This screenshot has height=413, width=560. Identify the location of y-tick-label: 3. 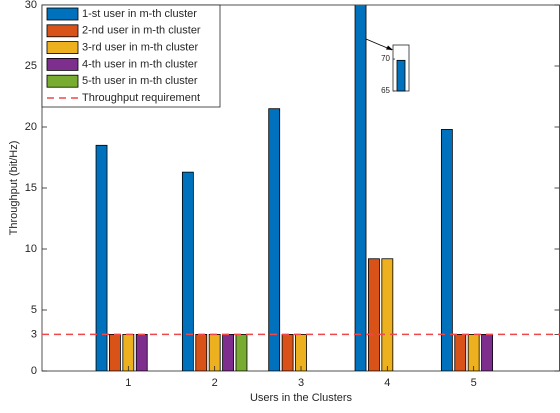
(34, 334).